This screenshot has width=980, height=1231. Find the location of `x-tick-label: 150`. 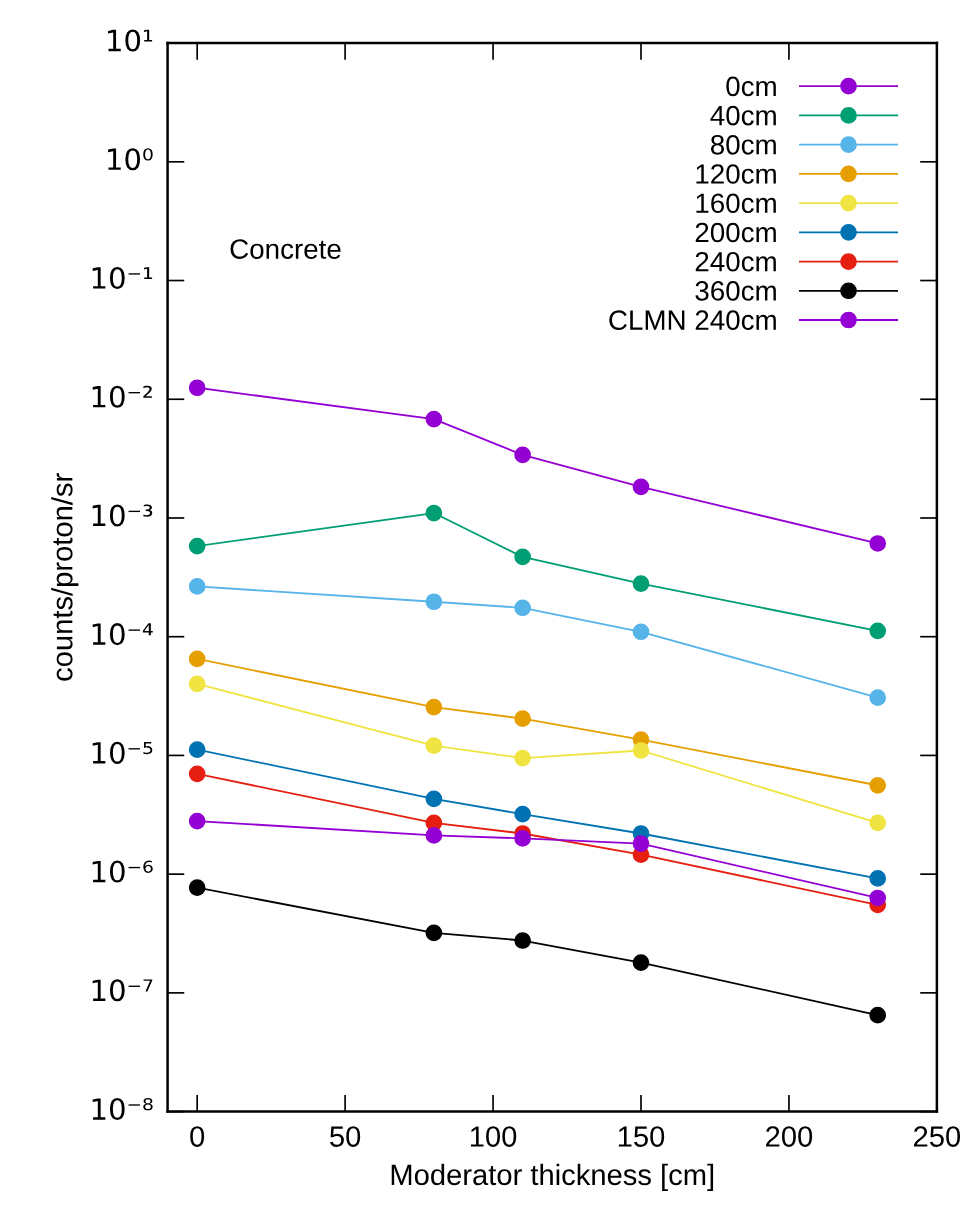

x-tick-label: 150 is located at coordinates (641, 1136).